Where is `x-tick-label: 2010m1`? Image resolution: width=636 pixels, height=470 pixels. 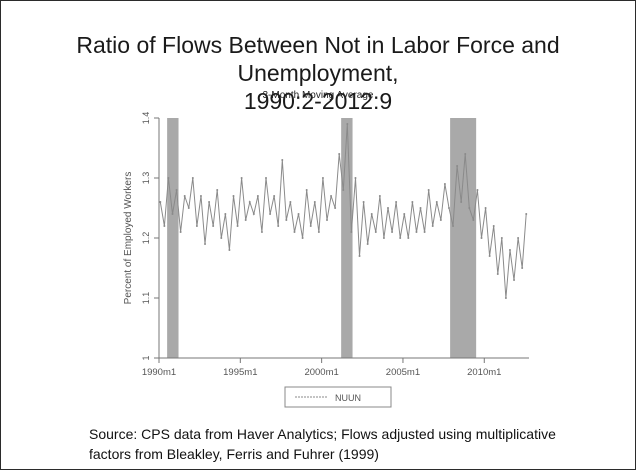 x-tick-label: 2010m1 is located at coordinates (484, 372).